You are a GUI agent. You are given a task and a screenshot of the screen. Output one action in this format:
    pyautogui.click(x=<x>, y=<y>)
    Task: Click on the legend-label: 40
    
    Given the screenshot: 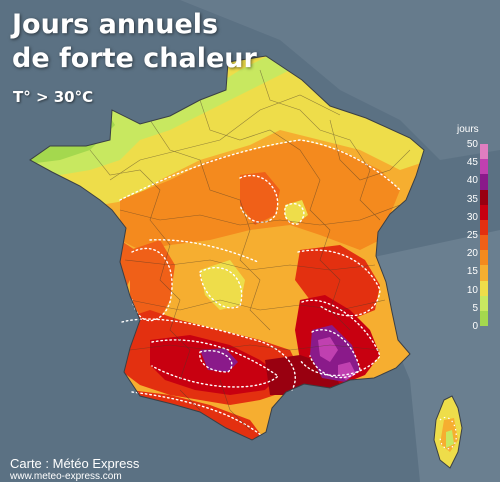 What is the action you would take?
    pyautogui.click(x=472, y=181)
    